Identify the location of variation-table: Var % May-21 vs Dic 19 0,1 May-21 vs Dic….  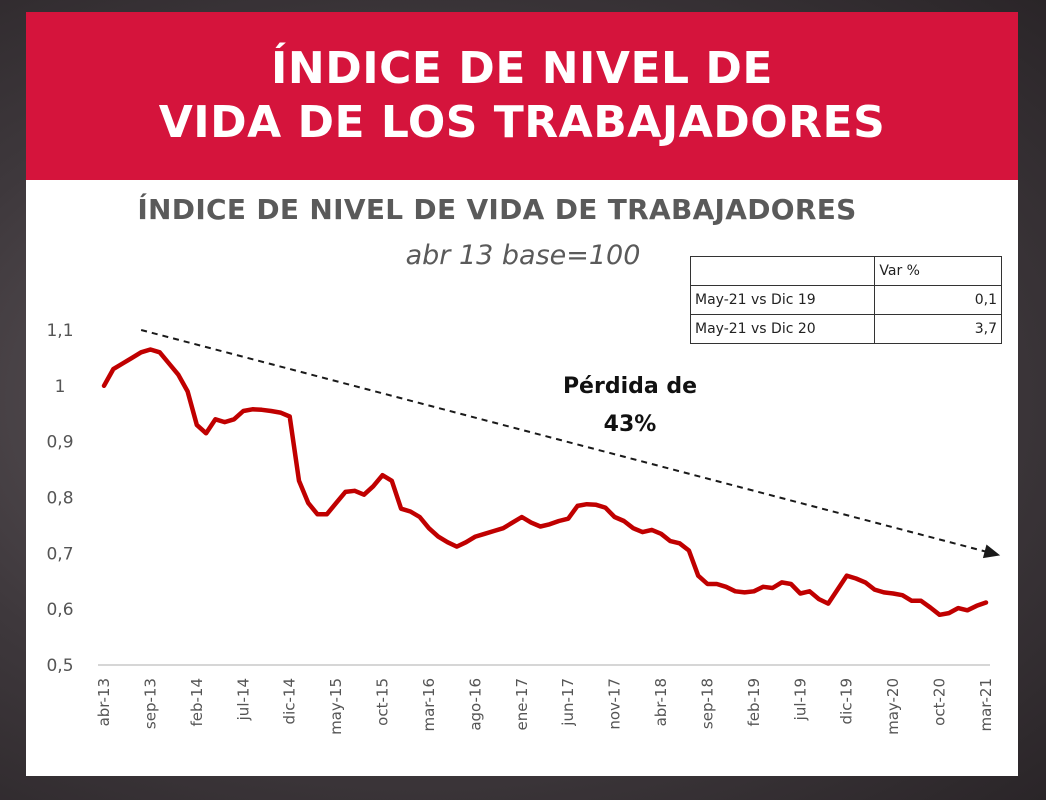
(845, 300).